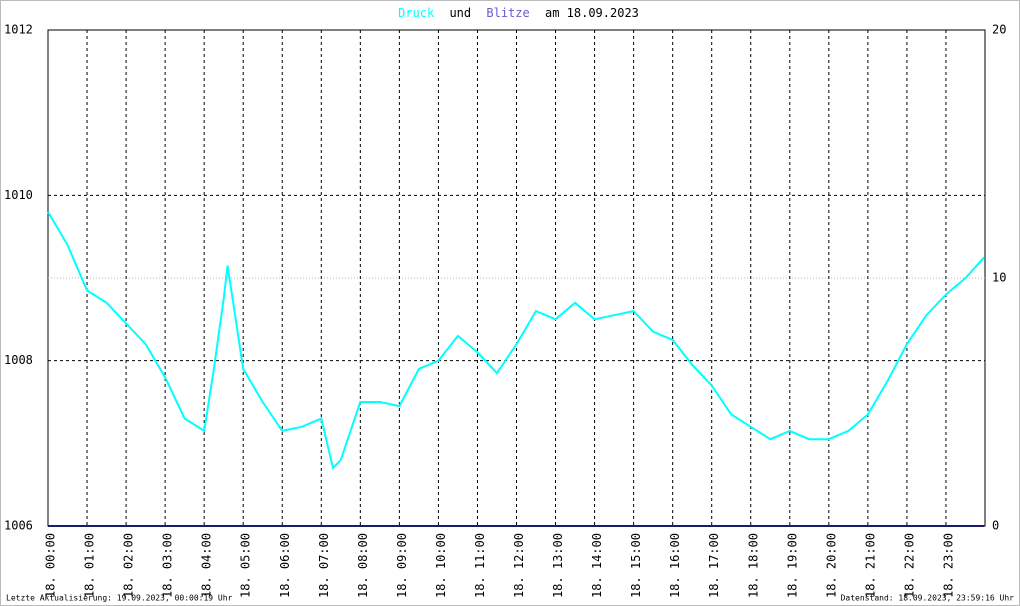 The image size is (1020, 606). I want to click on x-tick-label: 18. 05:00, so click(246, 565).